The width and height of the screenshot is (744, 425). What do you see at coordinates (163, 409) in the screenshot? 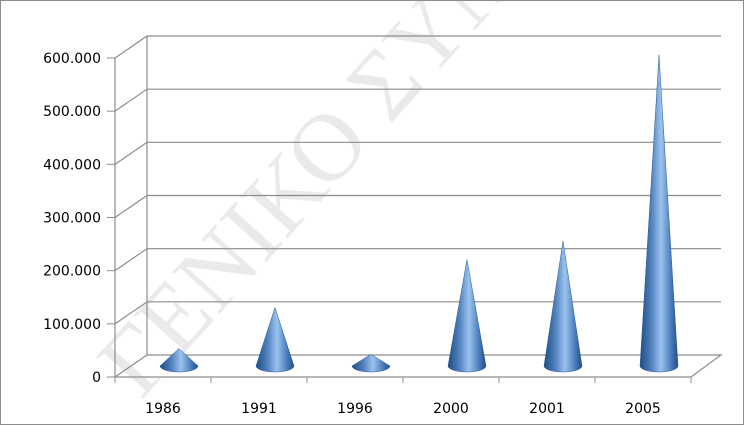
I see `x-tick-label: 1986` at bounding box center [163, 409].